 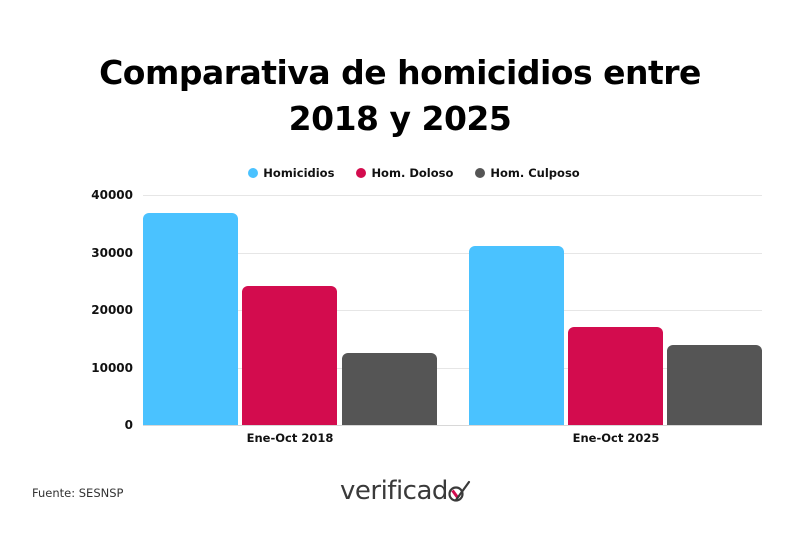 What do you see at coordinates (112, 195) in the screenshot?
I see `y-tick-label: 40000` at bounding box center [112, 195].